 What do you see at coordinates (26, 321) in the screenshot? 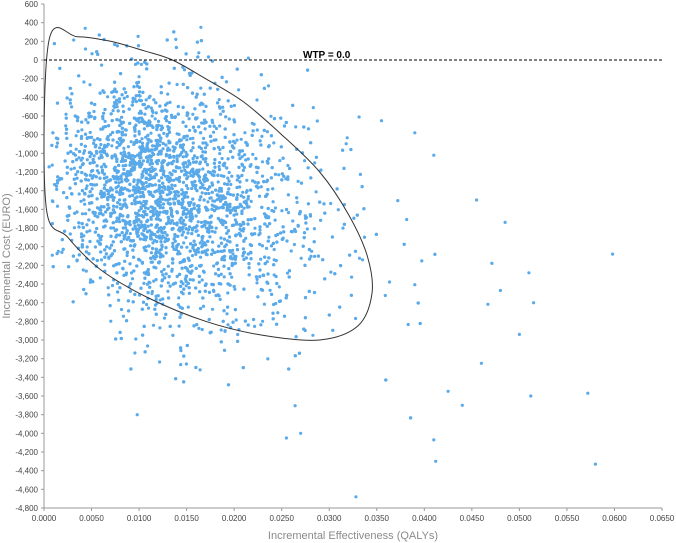
I see `y-tick-label: -2,800` at bounding box center [26, 321].